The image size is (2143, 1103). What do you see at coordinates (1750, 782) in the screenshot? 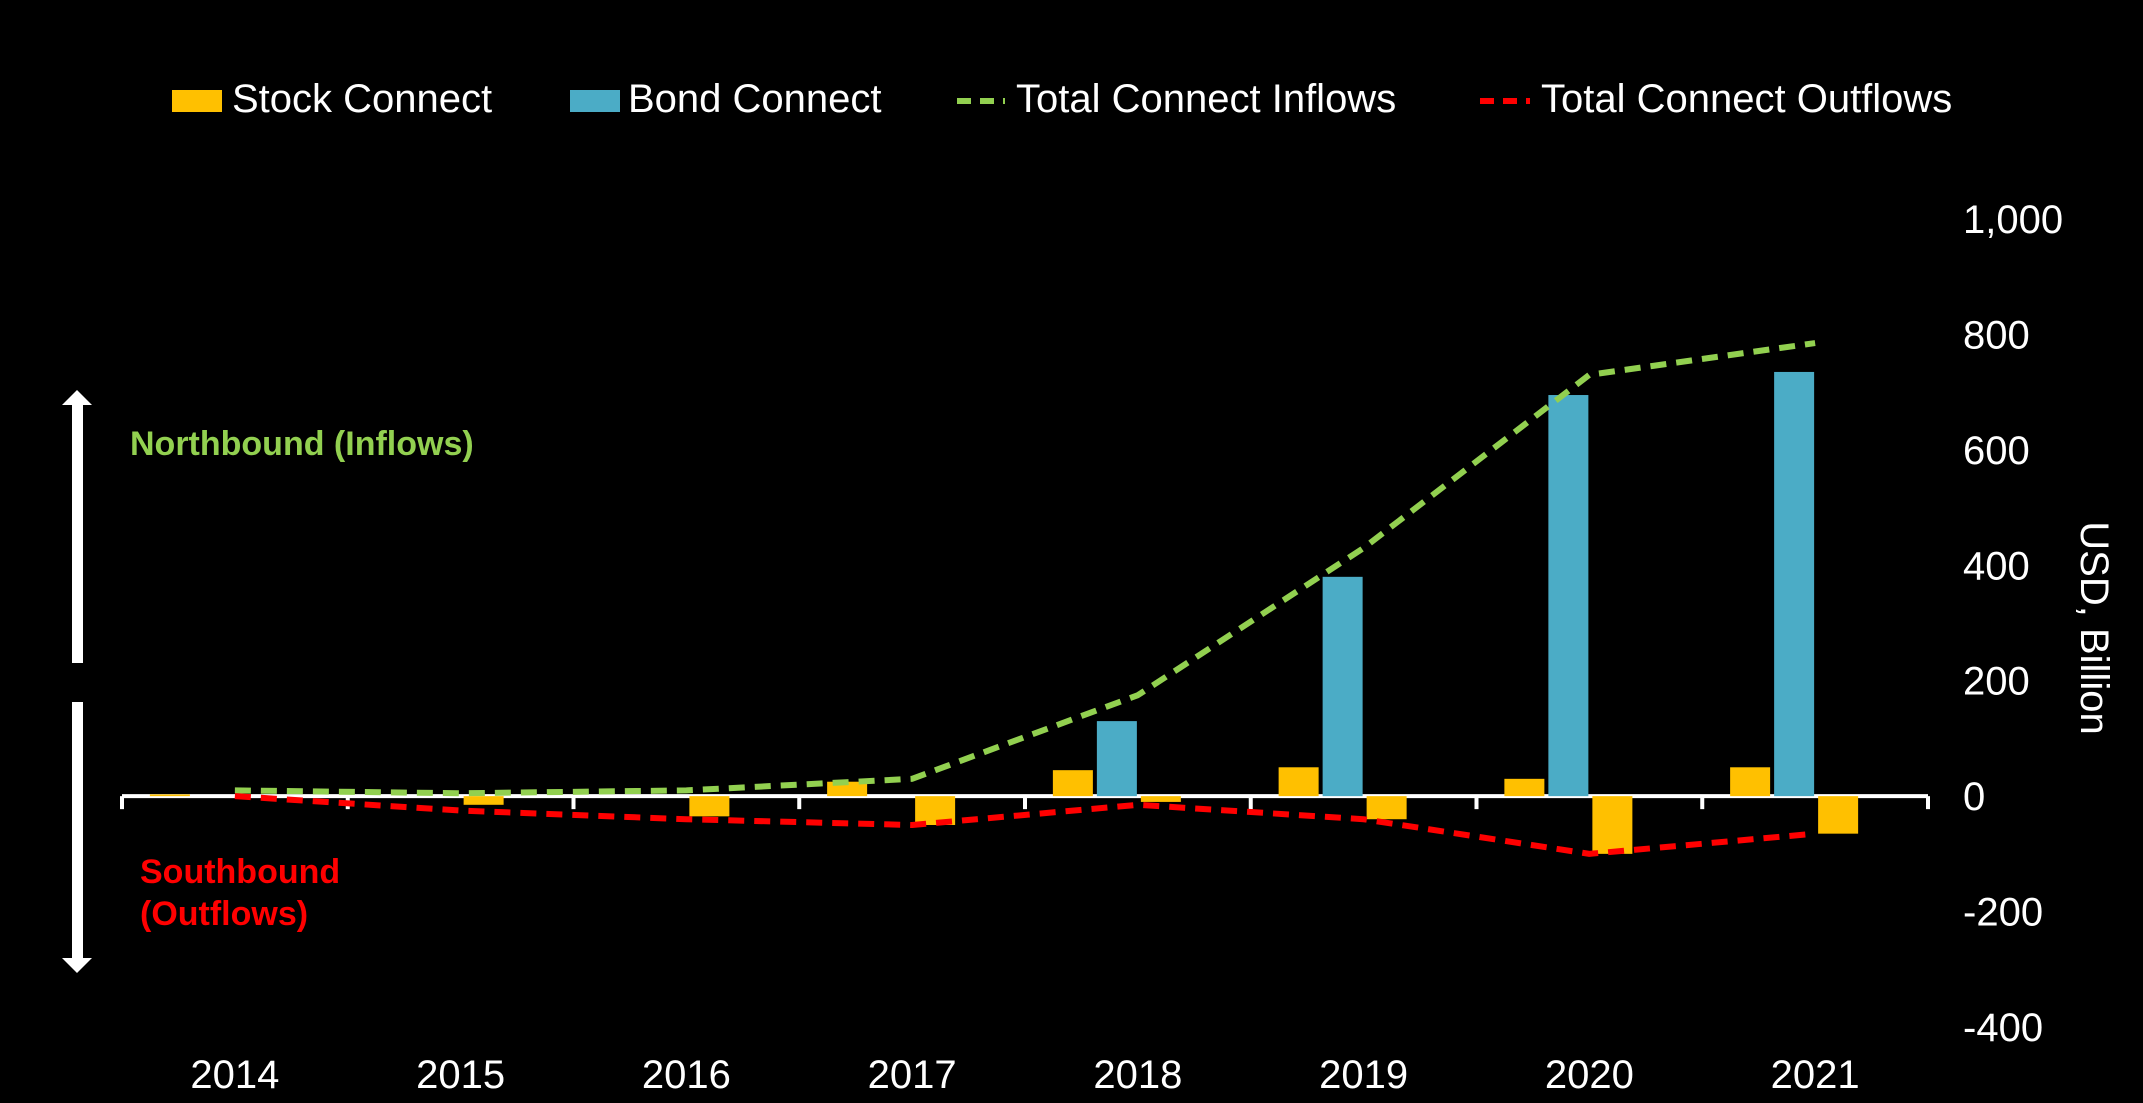
I see `bar-stock-connect-inflow-2021` at bounding box center [1750, 782].